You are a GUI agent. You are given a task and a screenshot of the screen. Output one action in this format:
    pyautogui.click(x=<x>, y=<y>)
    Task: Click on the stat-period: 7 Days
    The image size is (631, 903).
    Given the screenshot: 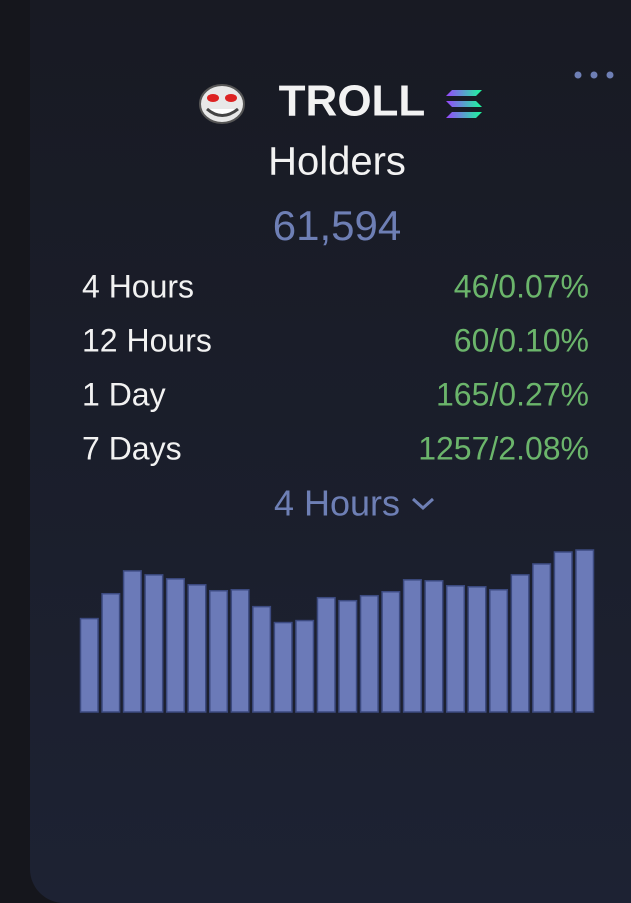 What is the action you would take?
    pyautogui.click(x=132, y=448)
    